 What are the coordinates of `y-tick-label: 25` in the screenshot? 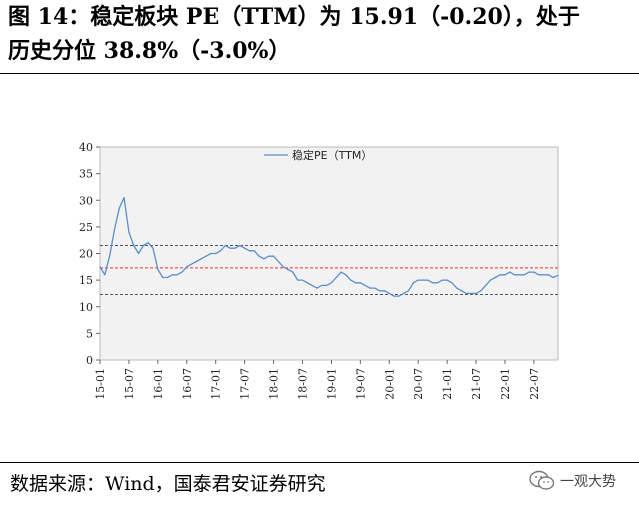 It's located at (86, 227).